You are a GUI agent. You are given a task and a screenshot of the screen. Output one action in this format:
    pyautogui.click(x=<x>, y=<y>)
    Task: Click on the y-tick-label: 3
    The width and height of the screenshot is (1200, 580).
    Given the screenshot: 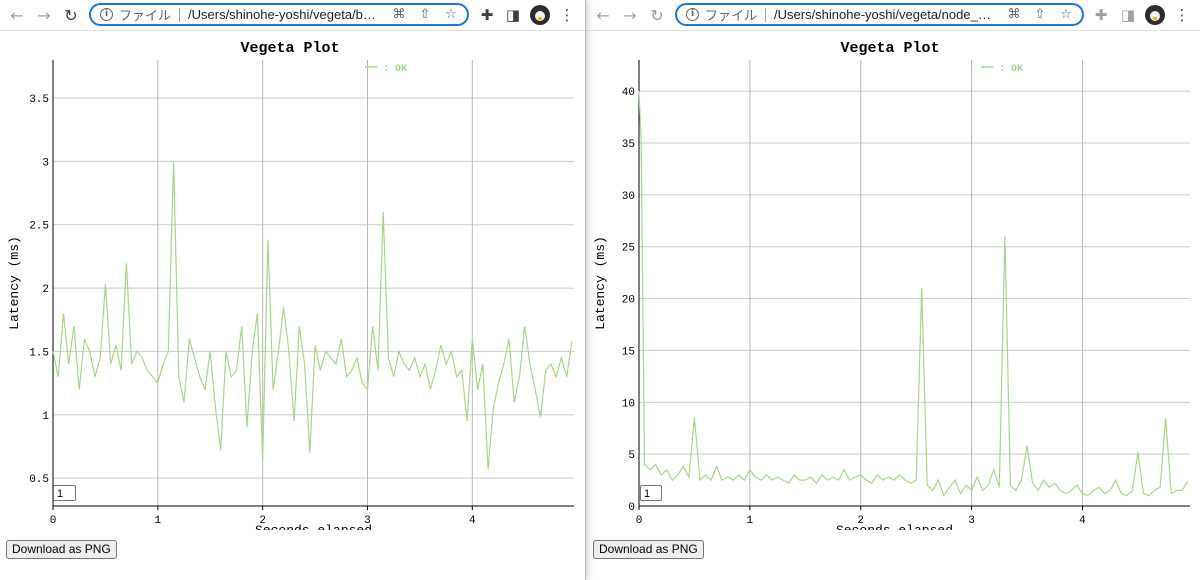 What is the action you would take?
    pyautogui.click(x=45, y=163)
    